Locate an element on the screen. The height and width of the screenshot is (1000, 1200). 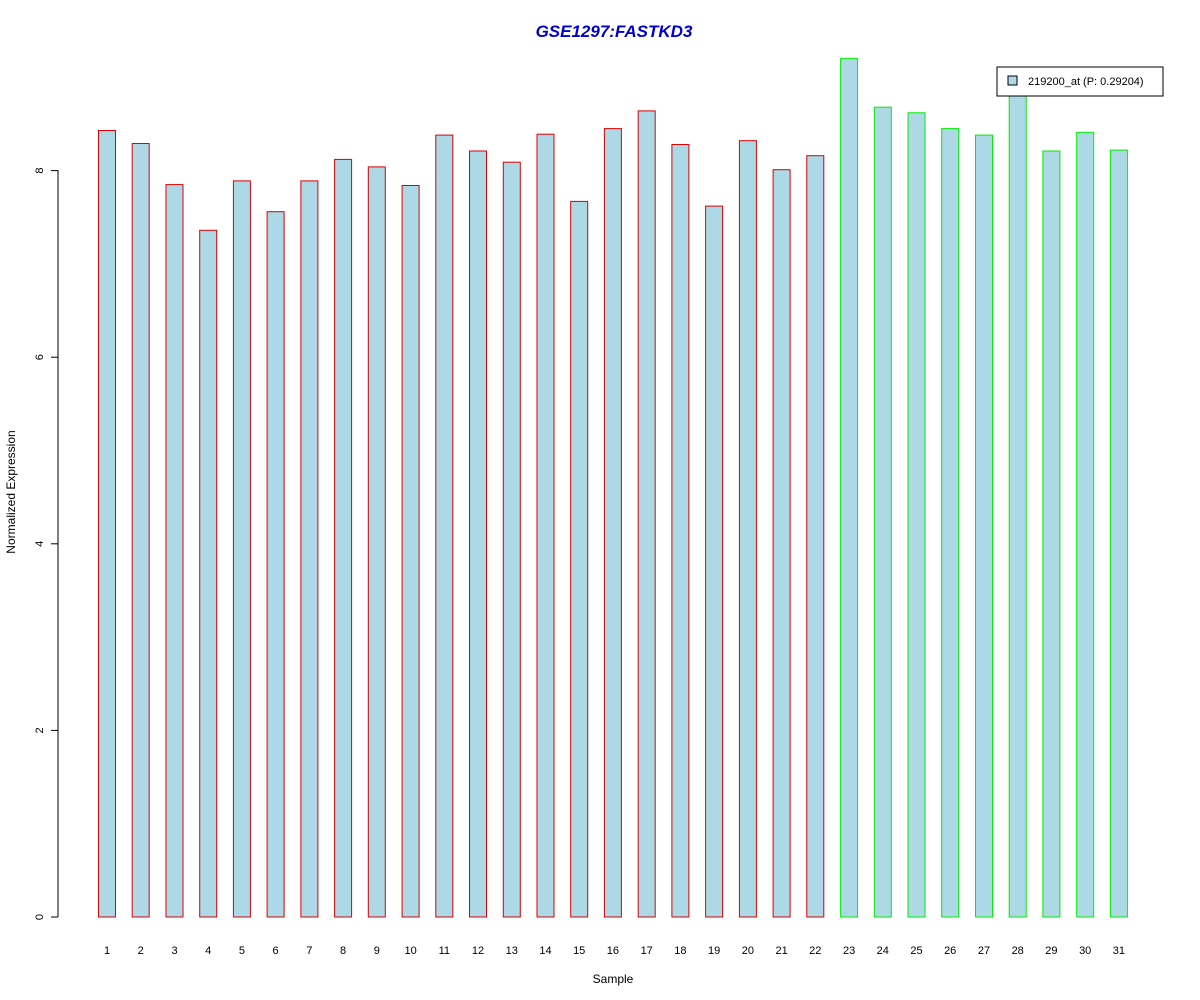
y-tick-label: 2 is located at coordinates (40, 730).